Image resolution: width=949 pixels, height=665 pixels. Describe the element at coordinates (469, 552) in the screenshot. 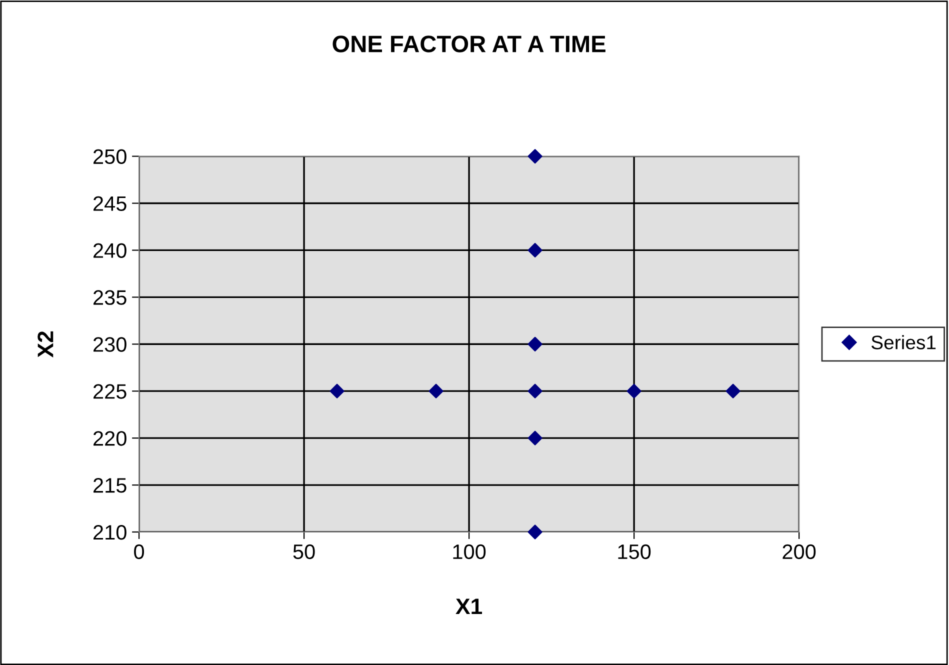

I see `x-tick-label: 100` at that location.